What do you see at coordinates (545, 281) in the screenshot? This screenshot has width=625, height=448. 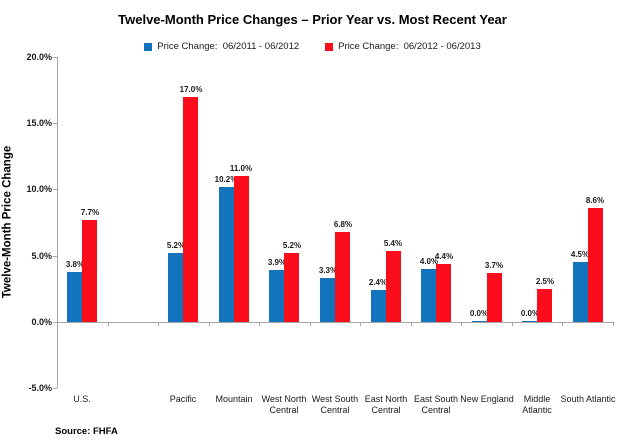 I see `bar-value-label: 2.5%` at bounding box center [545, 281].